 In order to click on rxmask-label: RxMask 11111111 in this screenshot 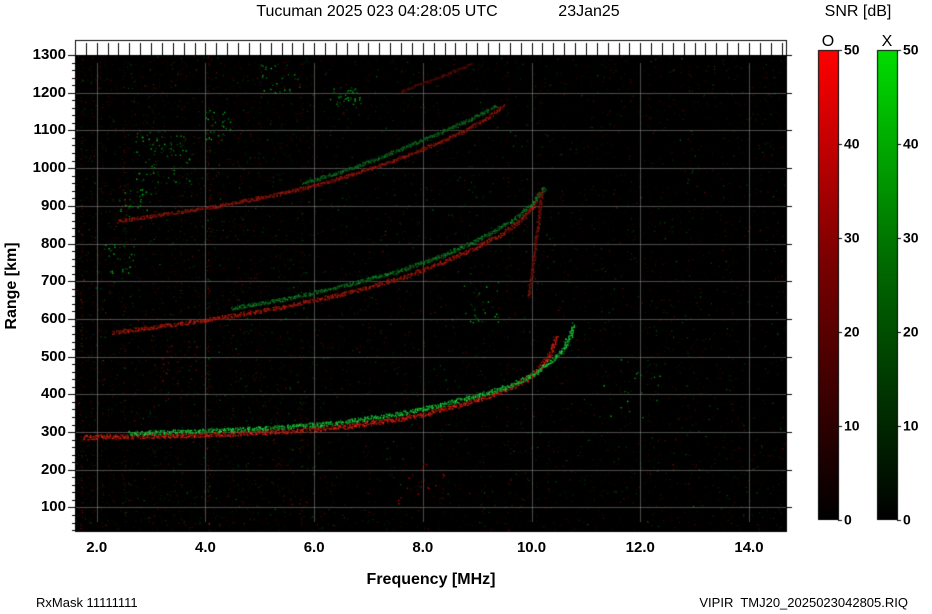, I will do `click(87, 602)`.